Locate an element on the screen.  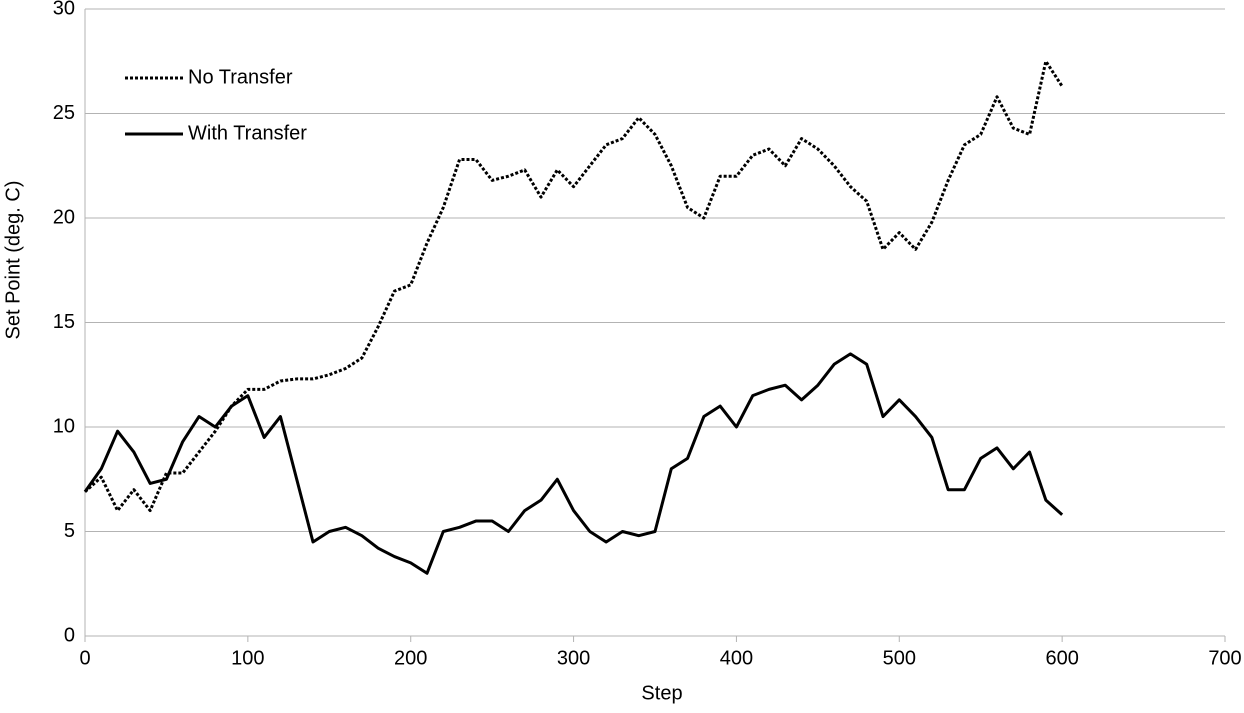
y-tick-label: 25 is located at coordinates (64, 113).